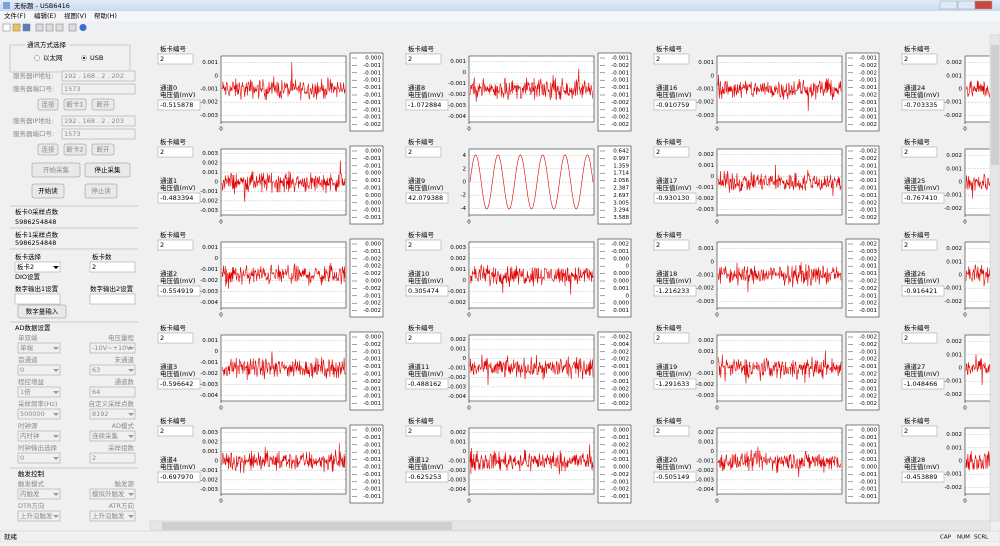  What do you see at coordinates (49, 27) in the screenshot?
I see `tool-copy` at bounding box center [49, 27].